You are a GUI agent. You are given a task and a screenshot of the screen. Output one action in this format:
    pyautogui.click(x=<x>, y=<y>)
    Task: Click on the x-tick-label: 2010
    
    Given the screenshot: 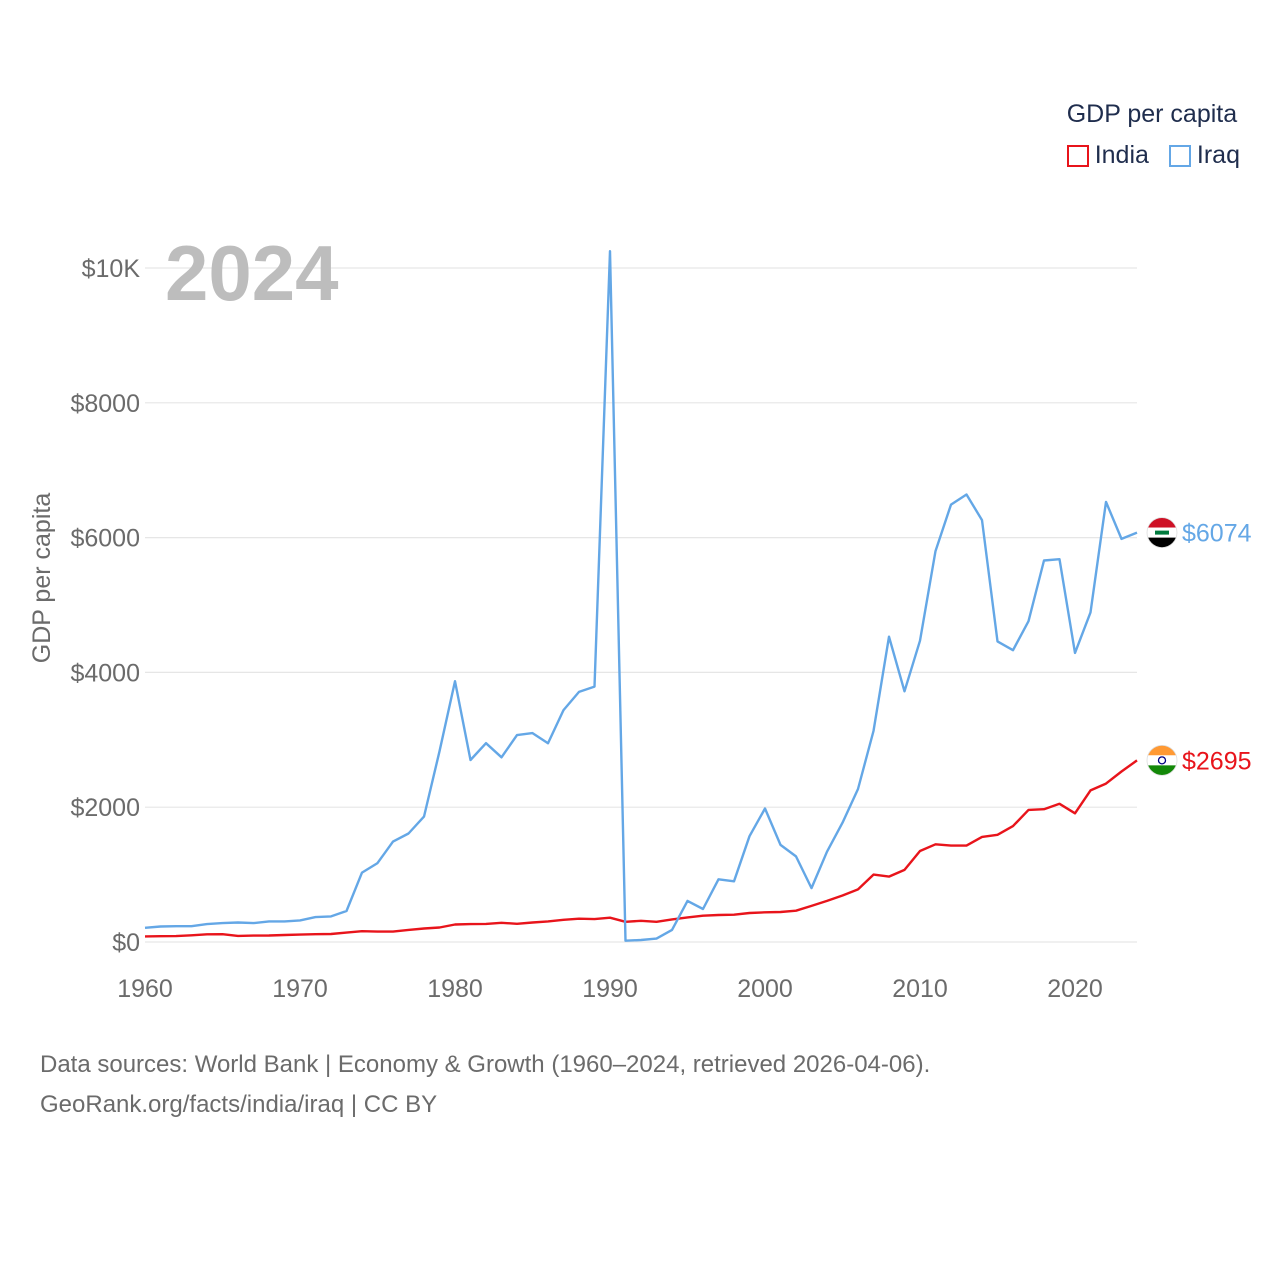 What is the action you would take?
    pyautogui.click(x=920, y=989)
    